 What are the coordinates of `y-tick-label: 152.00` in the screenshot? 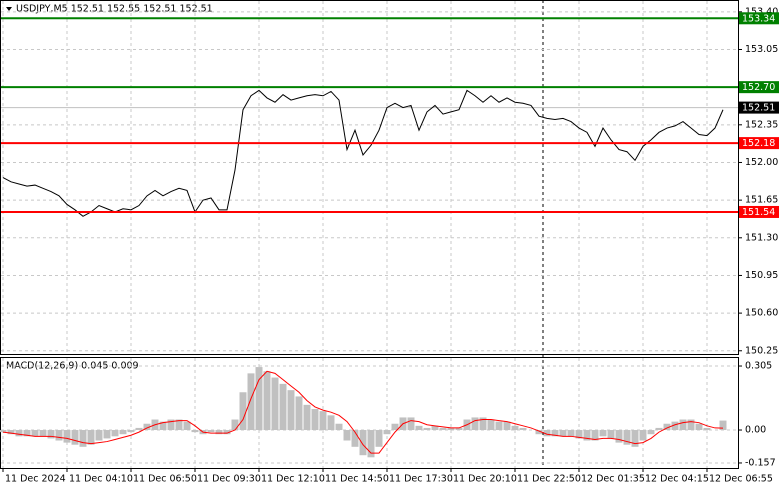 It's located at (761, 162).